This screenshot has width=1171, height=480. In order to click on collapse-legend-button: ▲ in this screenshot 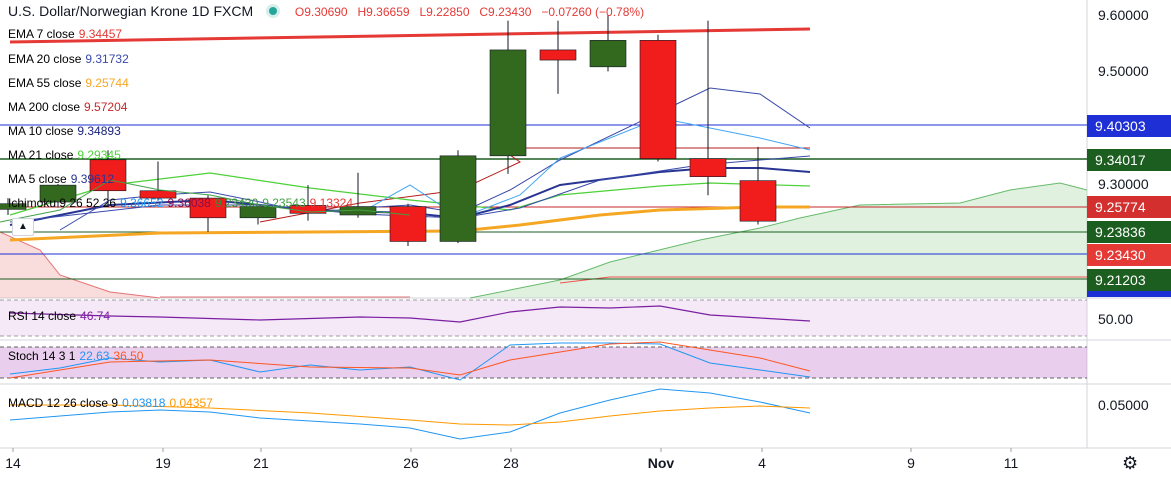, I will do `click(23, 227)`.